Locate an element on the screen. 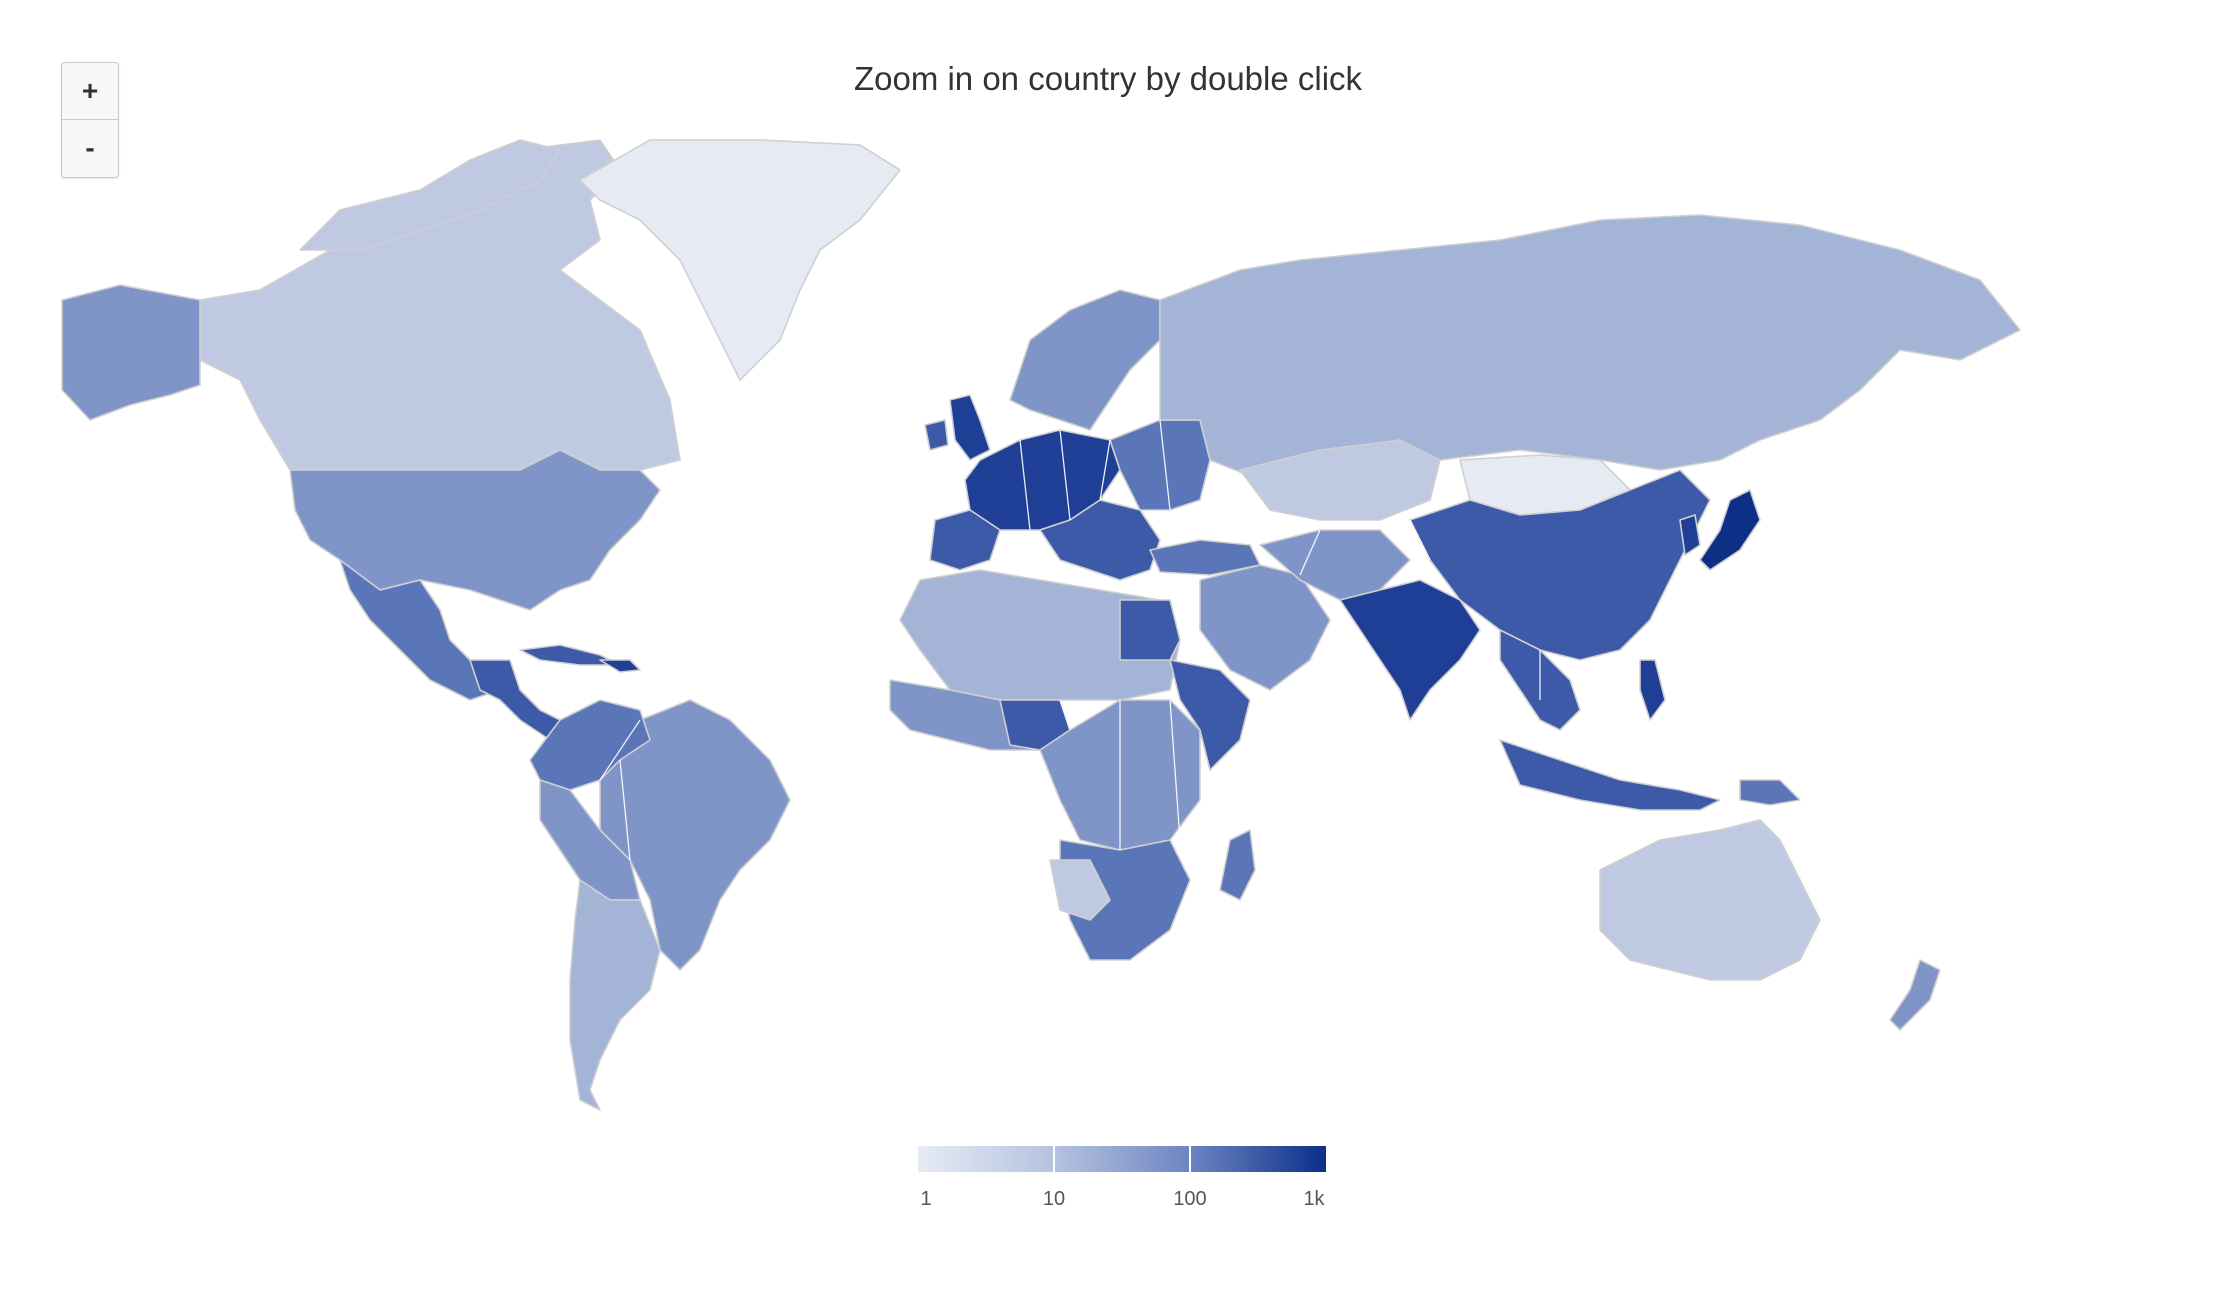  country-russia is located at coordinates (1590, 352).